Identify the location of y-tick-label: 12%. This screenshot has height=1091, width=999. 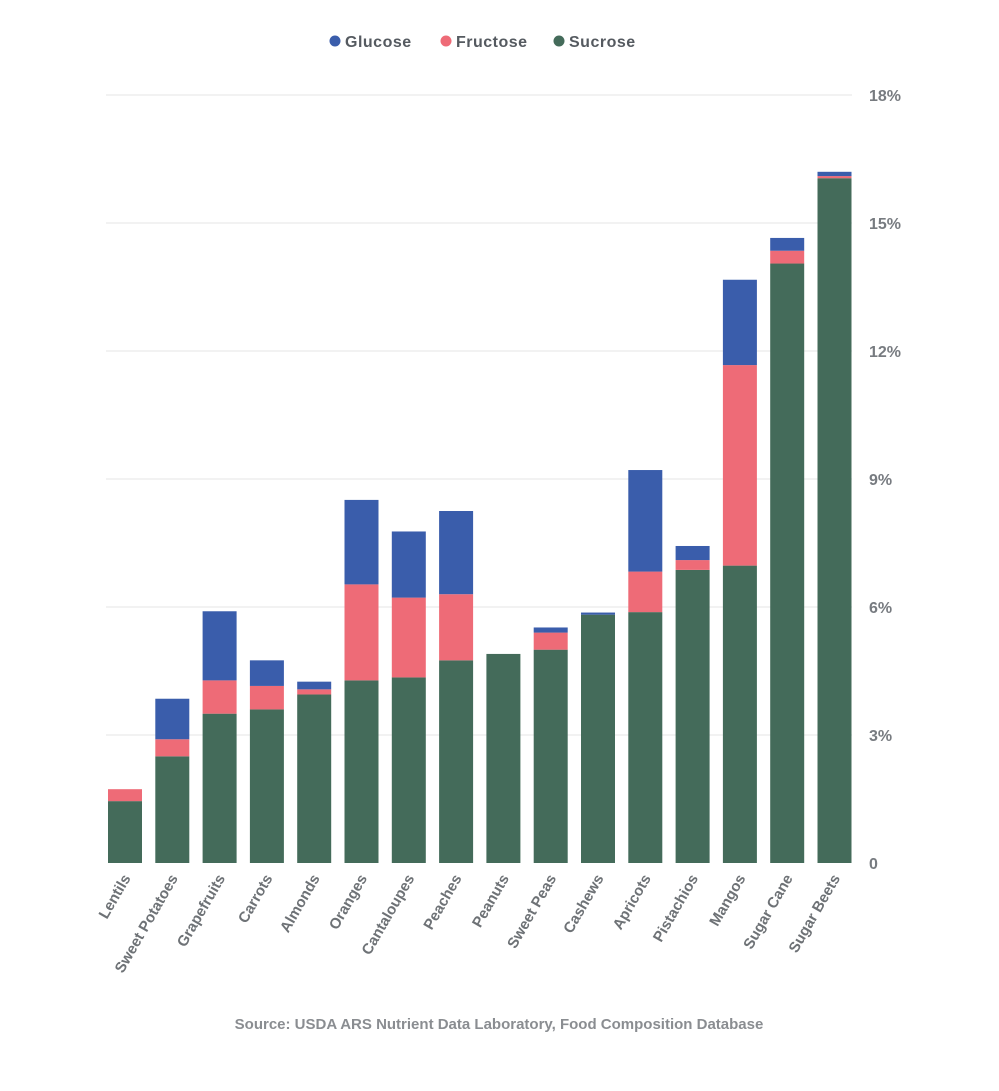
(885, 352).